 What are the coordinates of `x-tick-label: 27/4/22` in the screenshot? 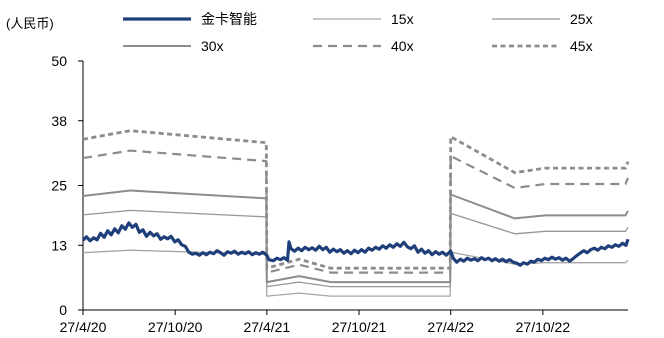 It's located at (450, 327).